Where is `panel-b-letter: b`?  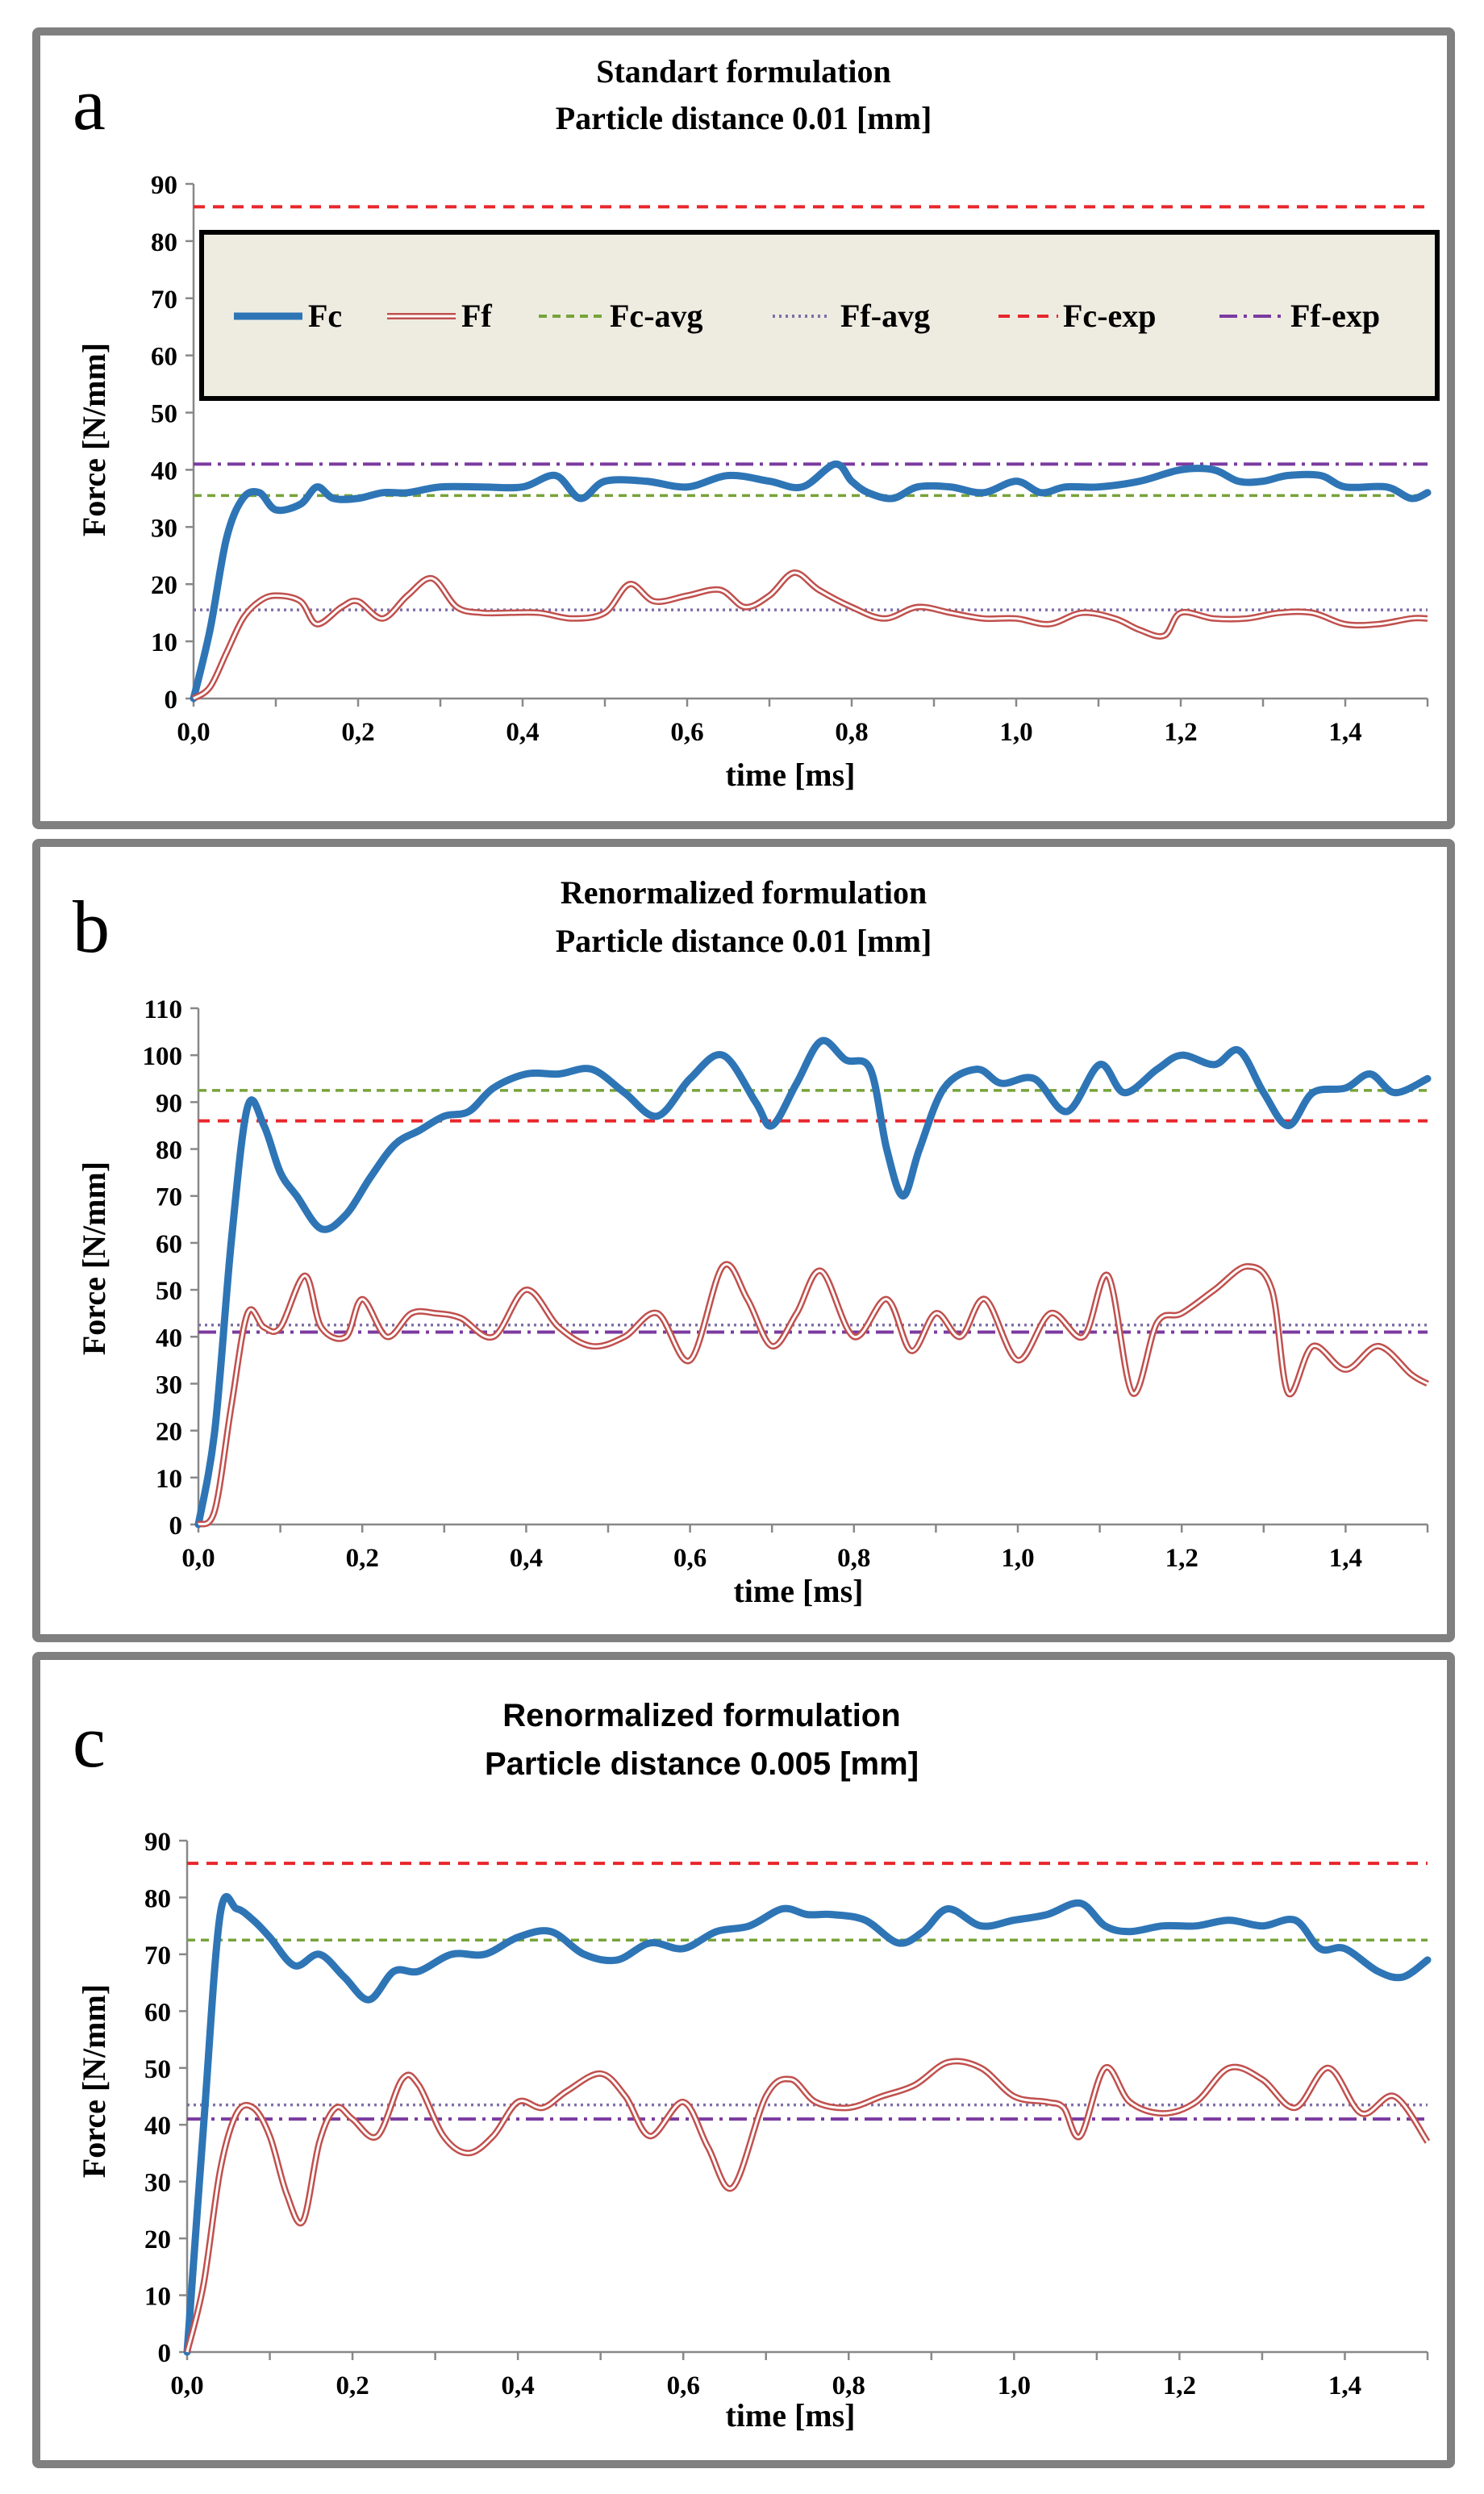 panel-b-letter: b is located at coordinates (91, 927).